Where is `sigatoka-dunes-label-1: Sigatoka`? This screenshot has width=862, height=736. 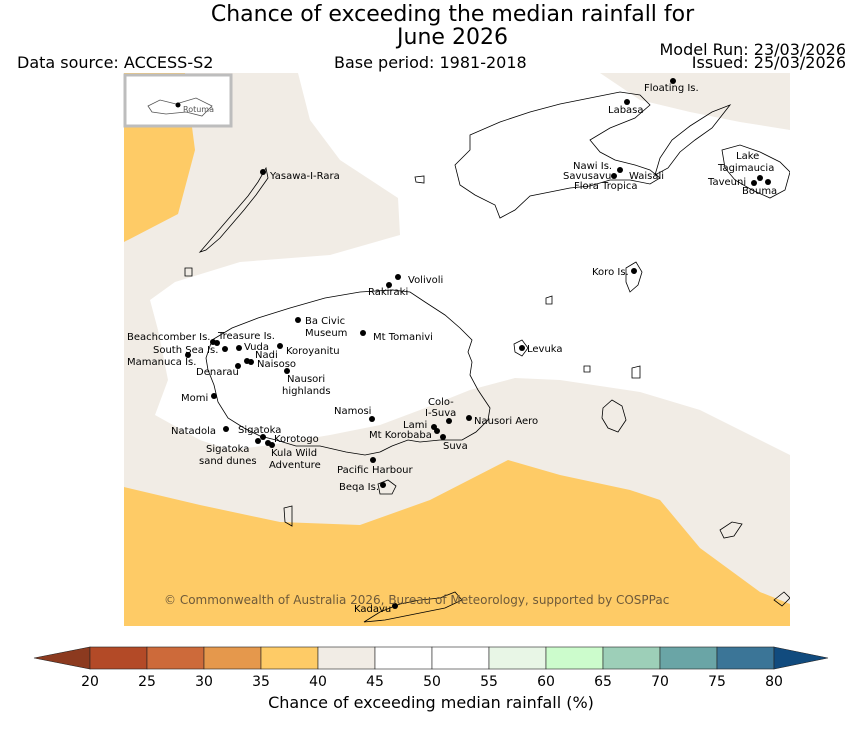 sigatoka-dunes-label-1: Sigatoka is located at coordinates (227, 449).